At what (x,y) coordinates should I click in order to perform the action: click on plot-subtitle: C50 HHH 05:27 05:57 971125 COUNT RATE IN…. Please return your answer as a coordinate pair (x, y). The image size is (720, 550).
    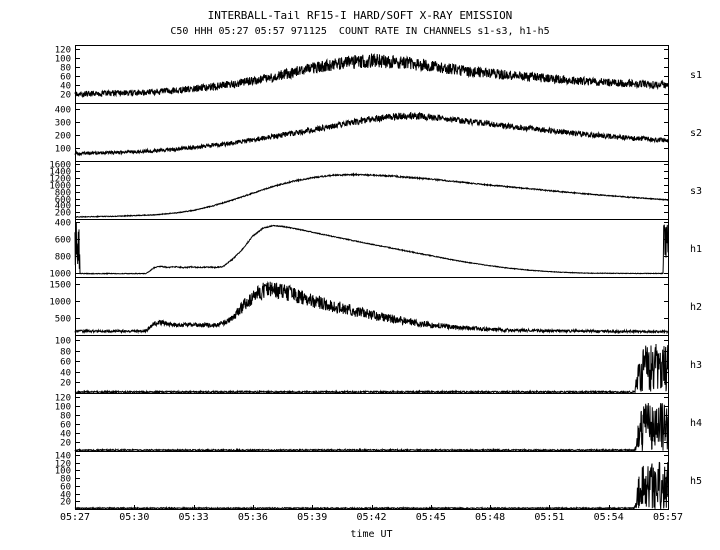
    Looking at the image, I should click on (360, 31).